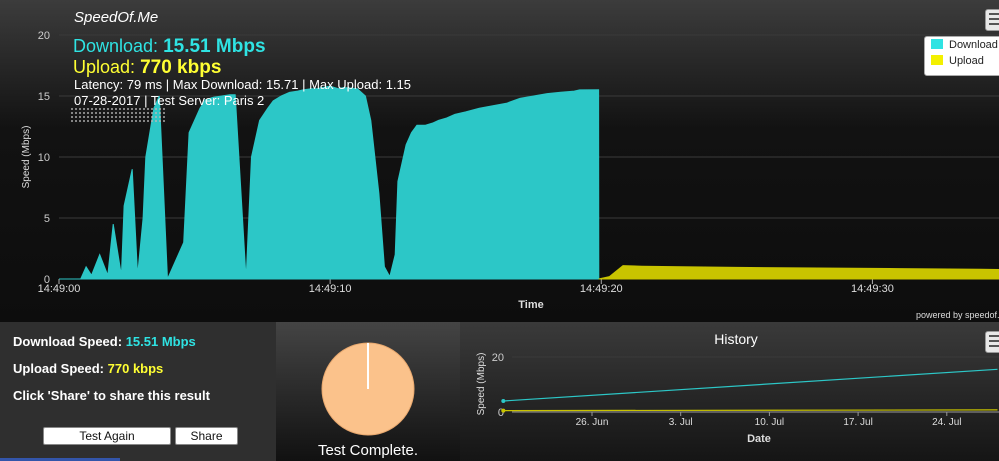  Describe the element at coordinates (160, 341) in the screenshot. I see `download-speed-value: 15.51 Mbps` at that location.